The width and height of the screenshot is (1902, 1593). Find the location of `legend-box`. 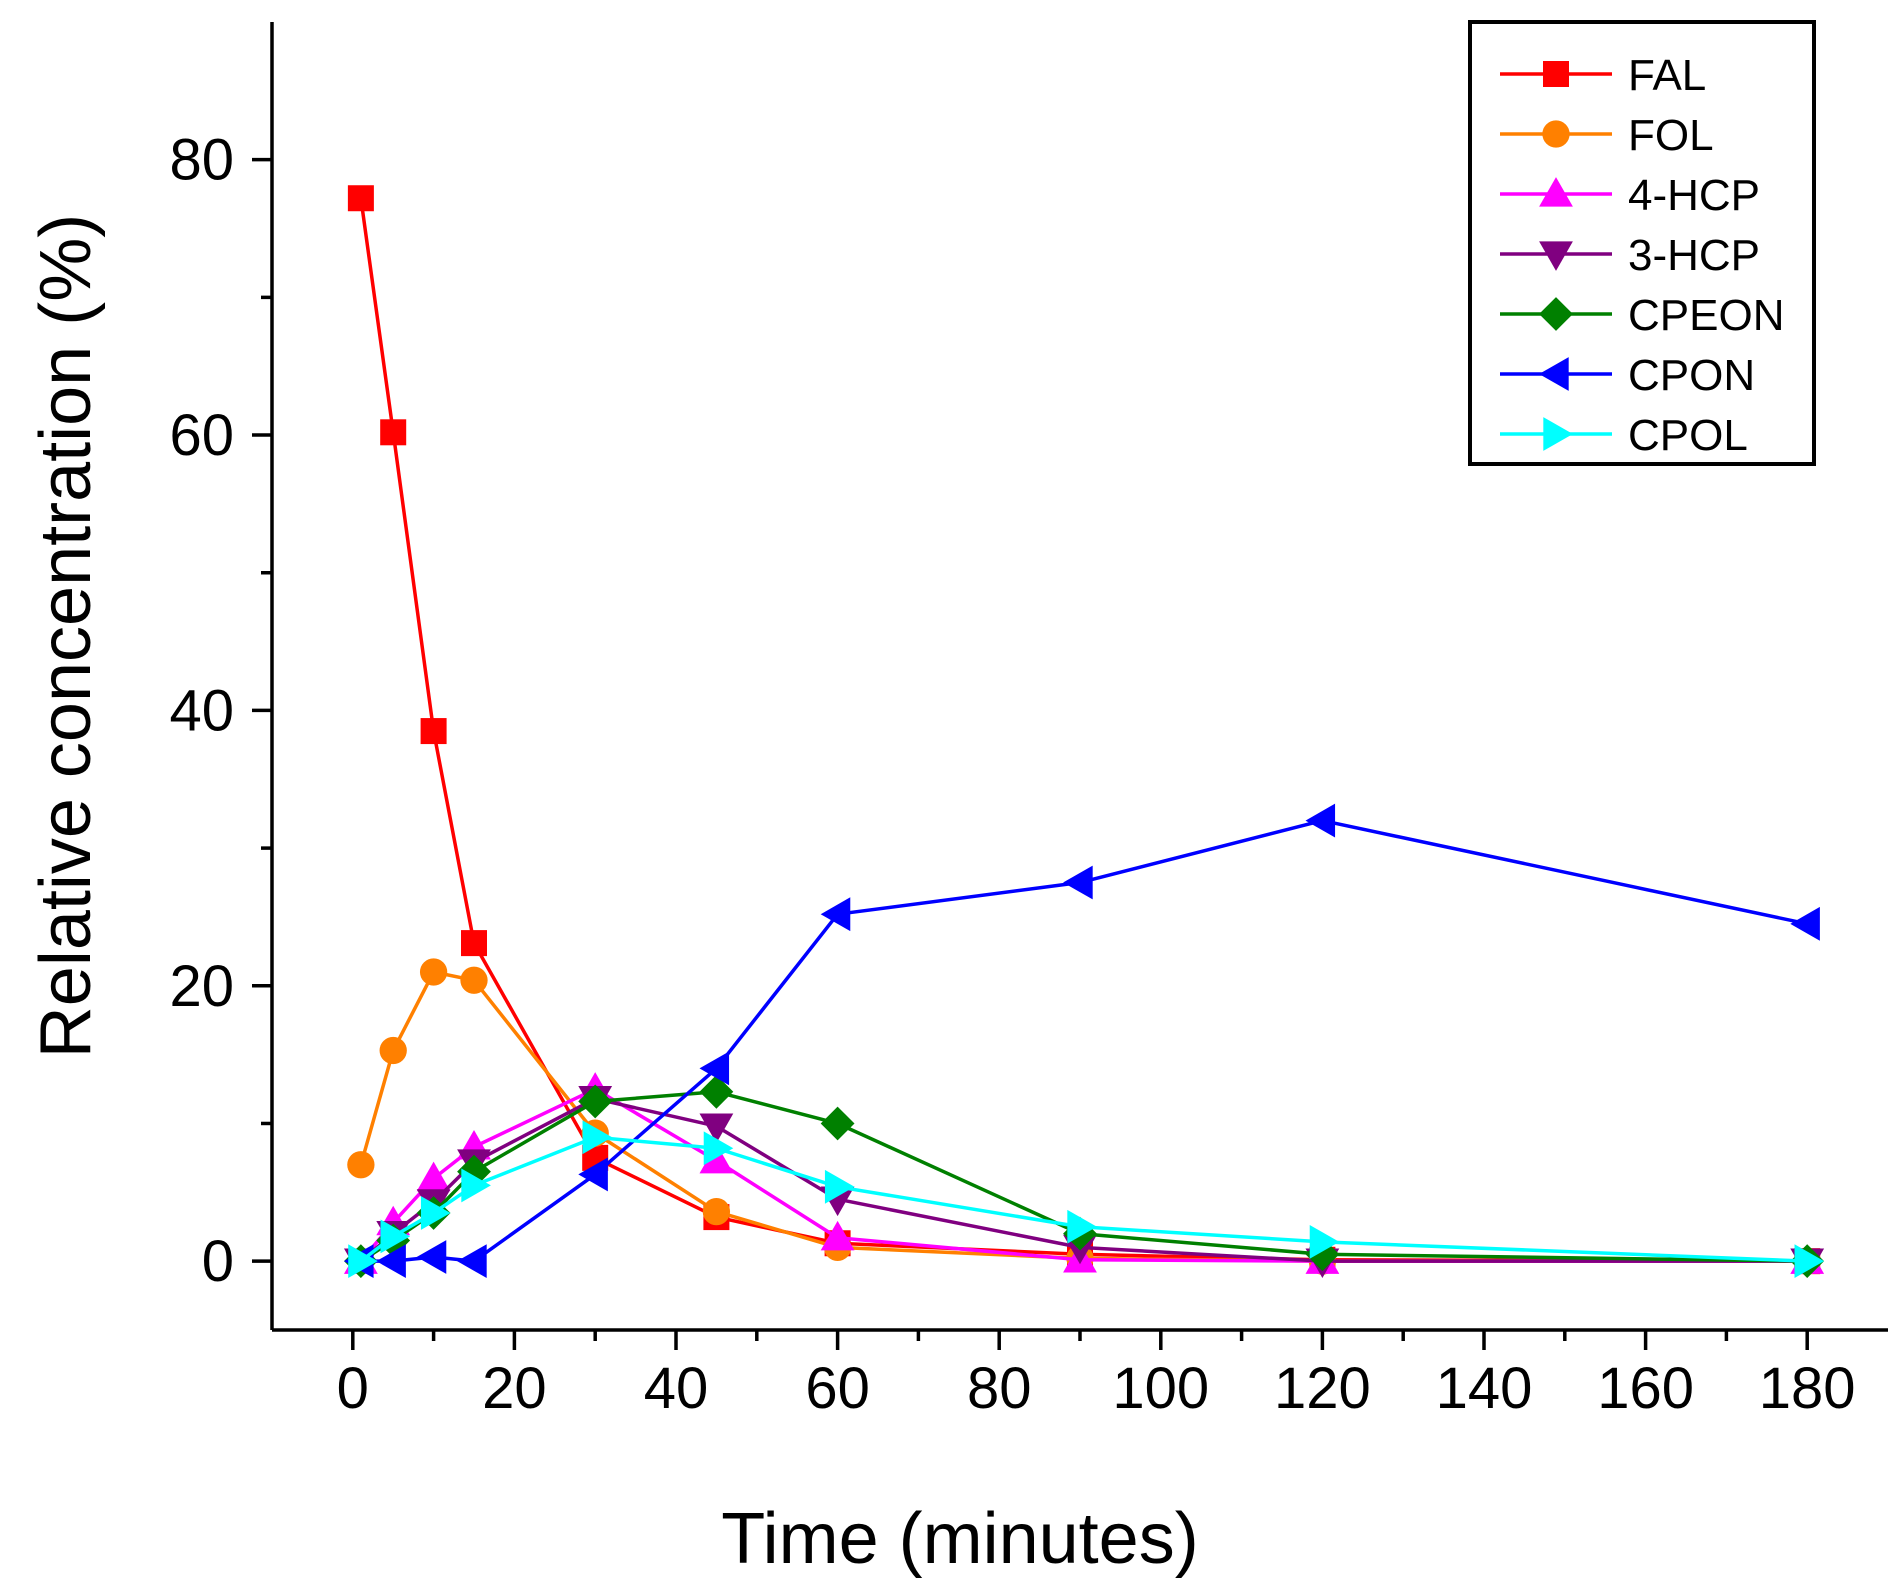

legend-box is located at coordinates (1642, 243).